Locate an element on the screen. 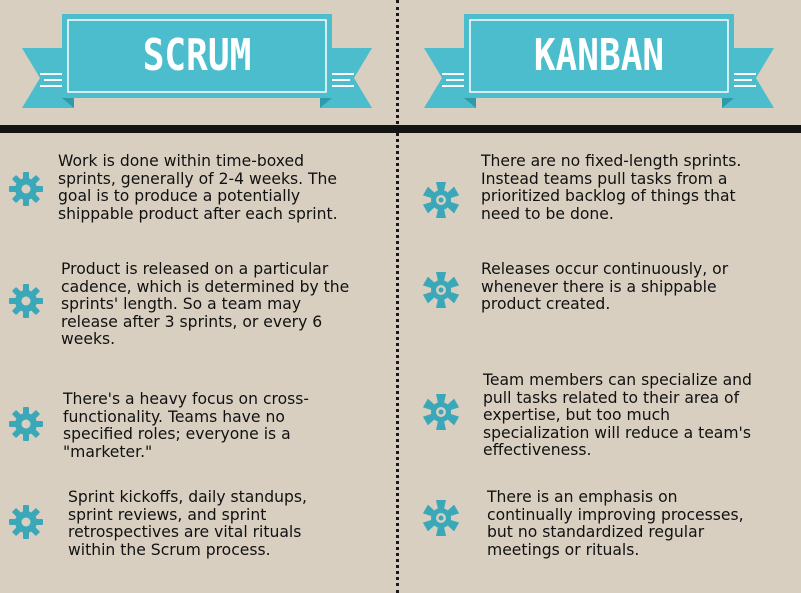 The image size is (801, 593). text-line: prioritized backlog of things that is located at coordinates (608, 196).